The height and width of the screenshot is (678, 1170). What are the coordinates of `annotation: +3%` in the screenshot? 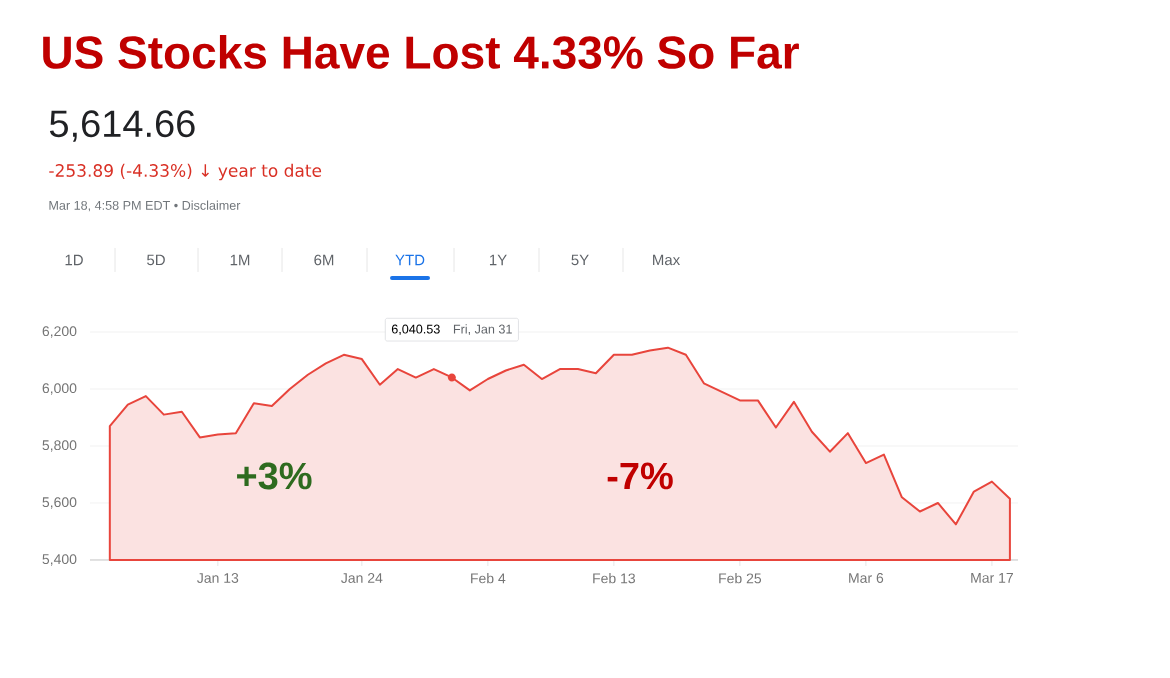 It's located at (274, 476).